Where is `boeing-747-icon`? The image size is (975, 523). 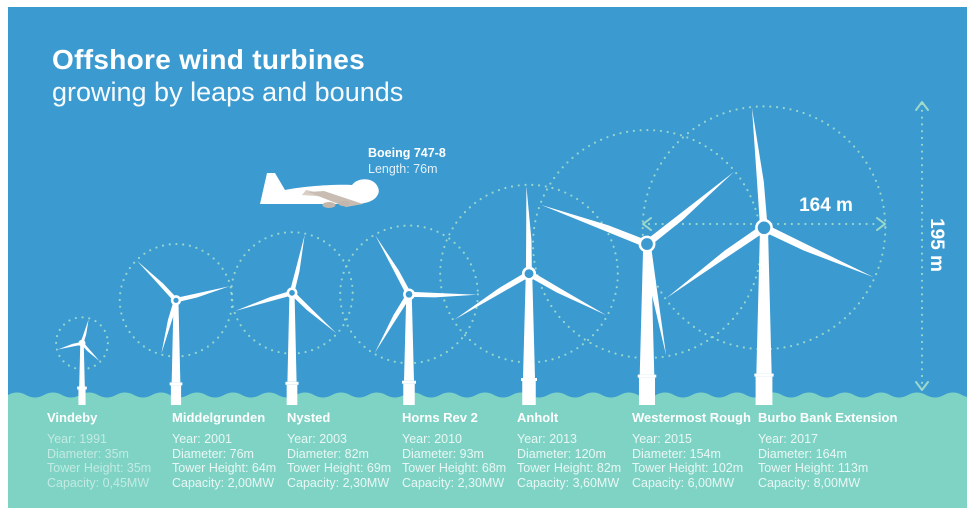
boeing-747-icon is located at coordinates (319, 190).